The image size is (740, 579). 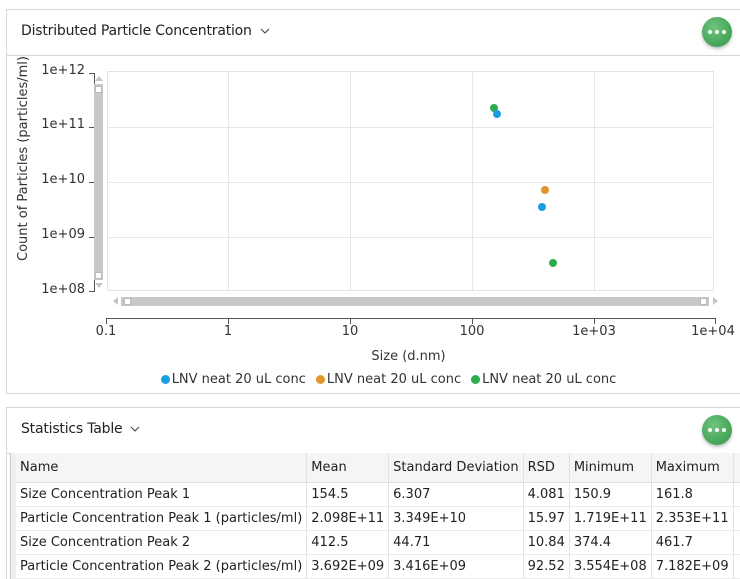 What do you see at coordinates (456, 468) in the screenshot?
I see `column-header-standard-deviation: Standard Deviation` at bounding box center [456, 468].